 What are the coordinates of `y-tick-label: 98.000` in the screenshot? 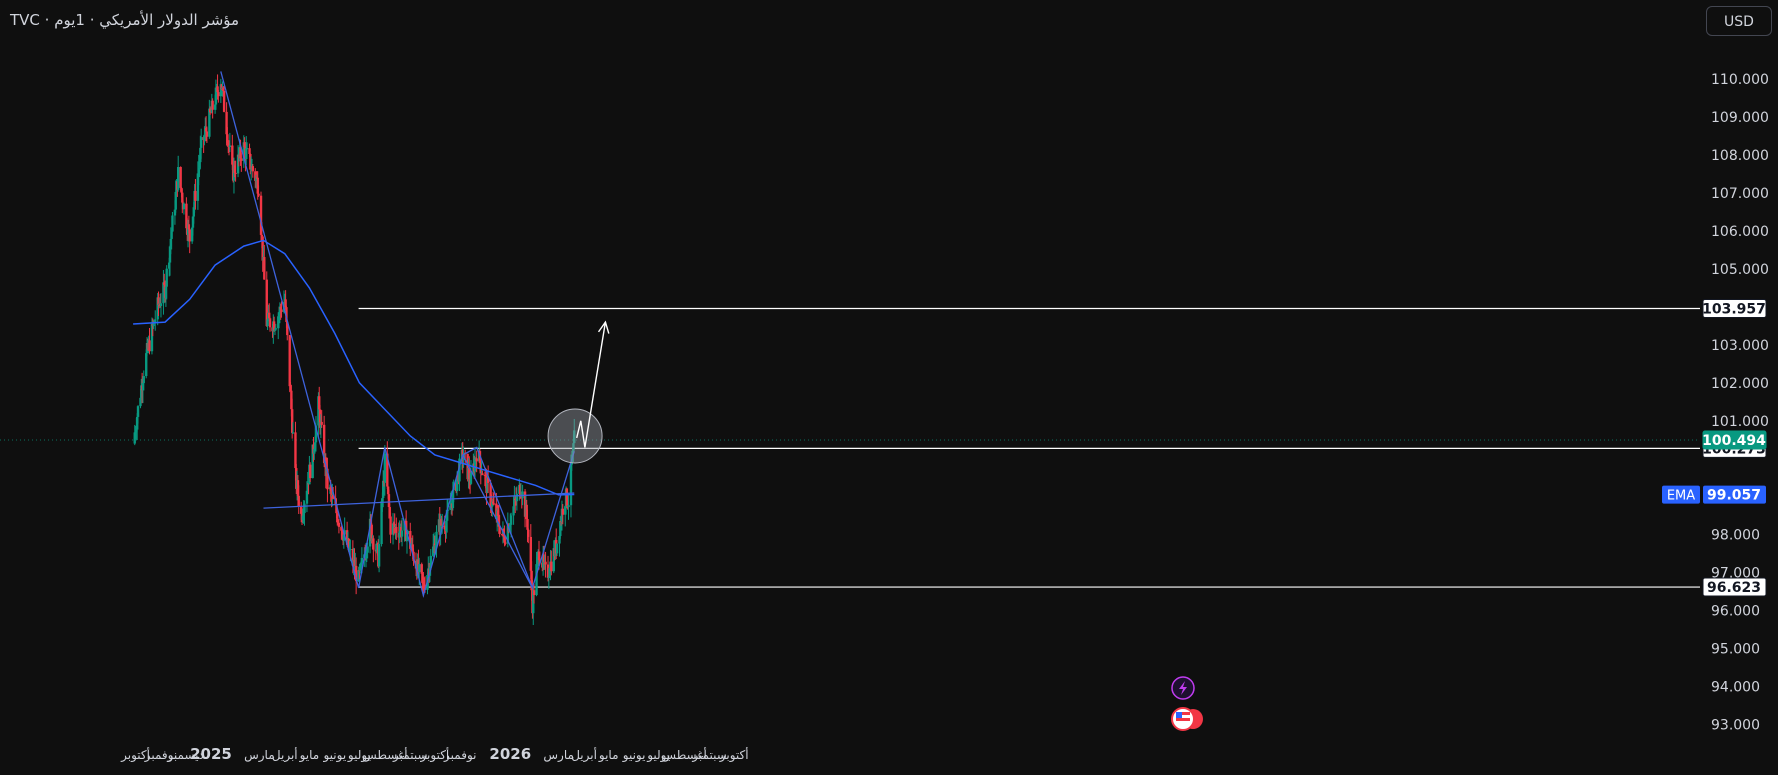 It's located at (1735, 536).